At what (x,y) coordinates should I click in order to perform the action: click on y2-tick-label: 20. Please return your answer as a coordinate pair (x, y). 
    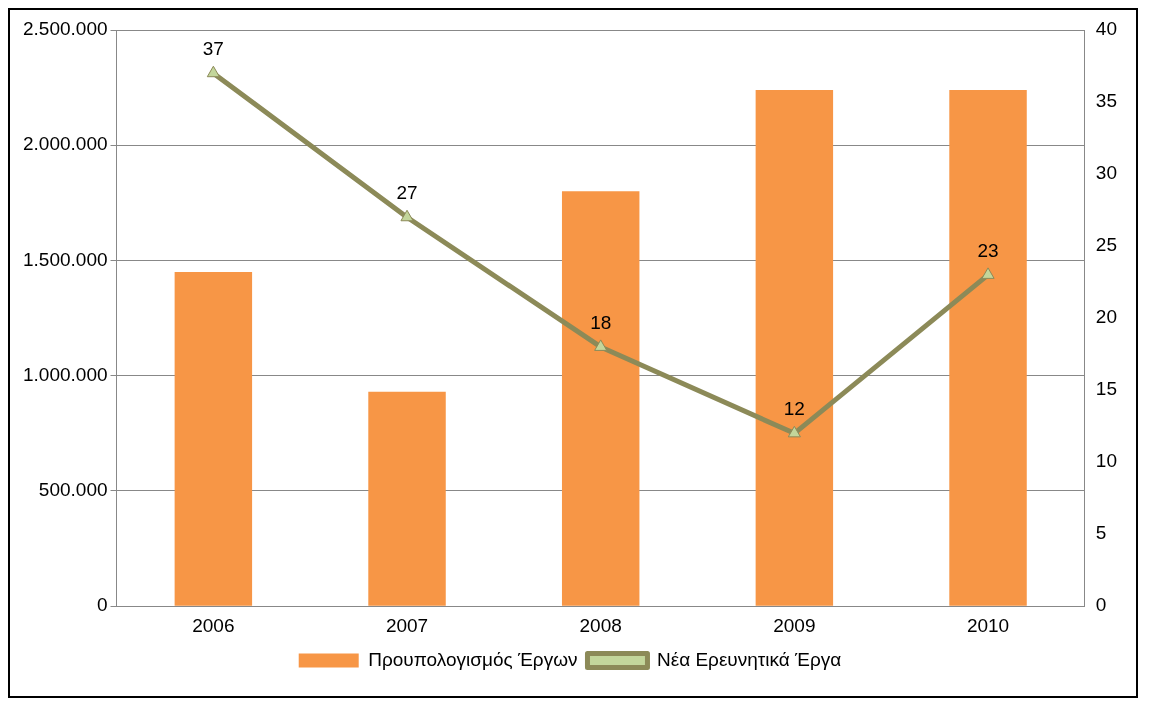
    Looking at the image, I should click on (1106, 317).